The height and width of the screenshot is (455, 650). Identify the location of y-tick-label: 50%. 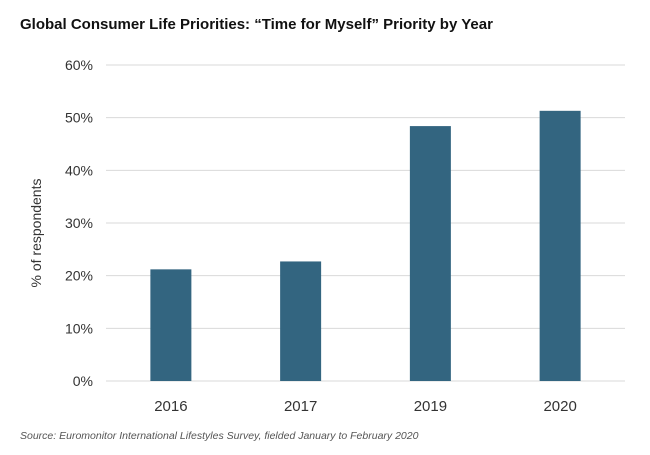
(79, 118).